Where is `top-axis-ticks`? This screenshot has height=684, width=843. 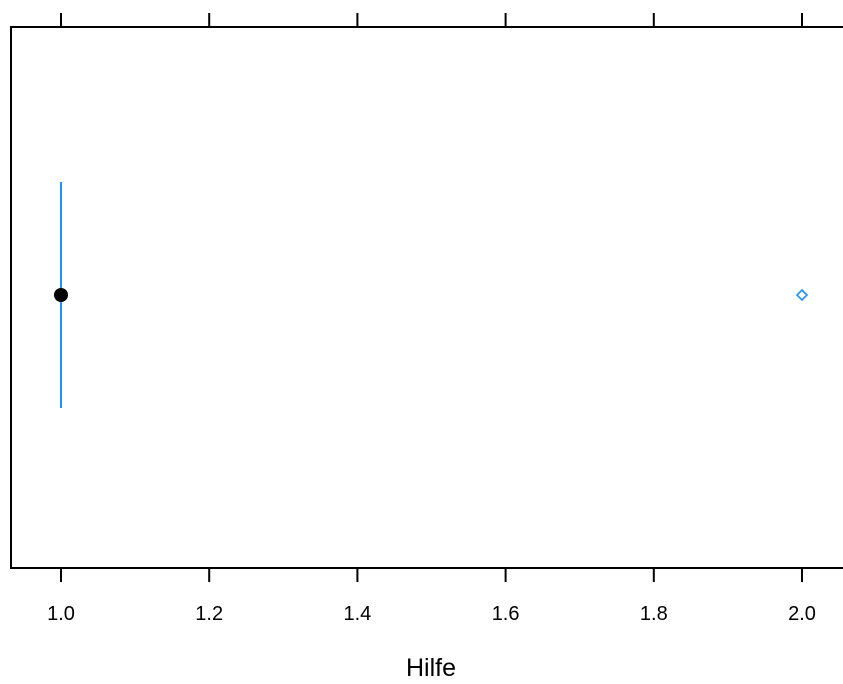
top-axis-ticks is located at coordinates (431, 20).